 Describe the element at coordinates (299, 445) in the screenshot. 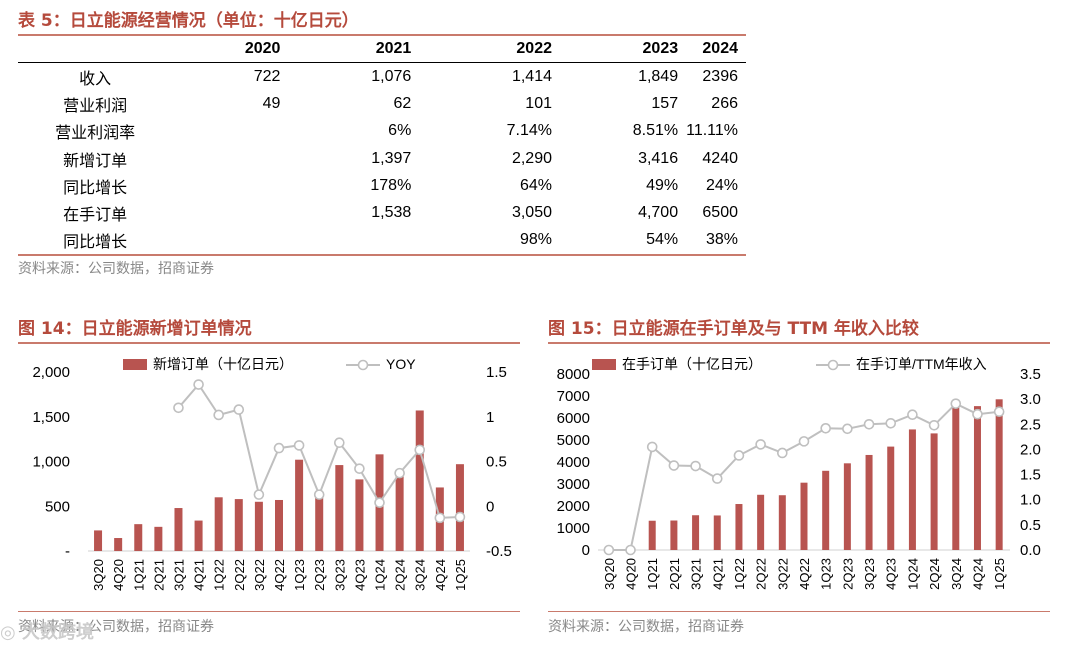

I see `line-point-1q23` at that location.